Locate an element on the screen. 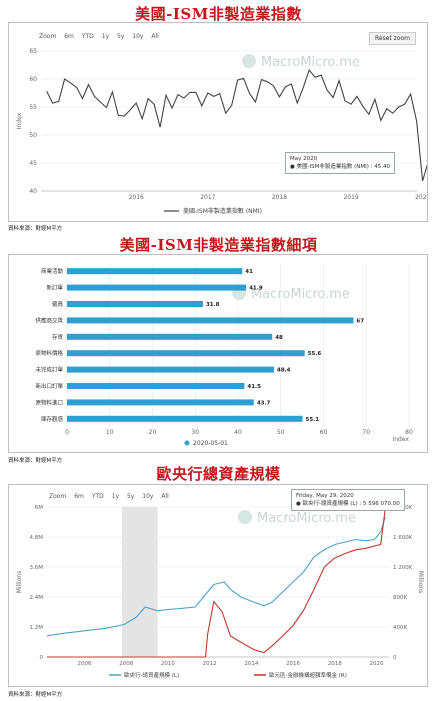 This screenshot has width=437, height=701. chart1-source: 資料來源：財經M平方 is located at coordinates (35, 229).